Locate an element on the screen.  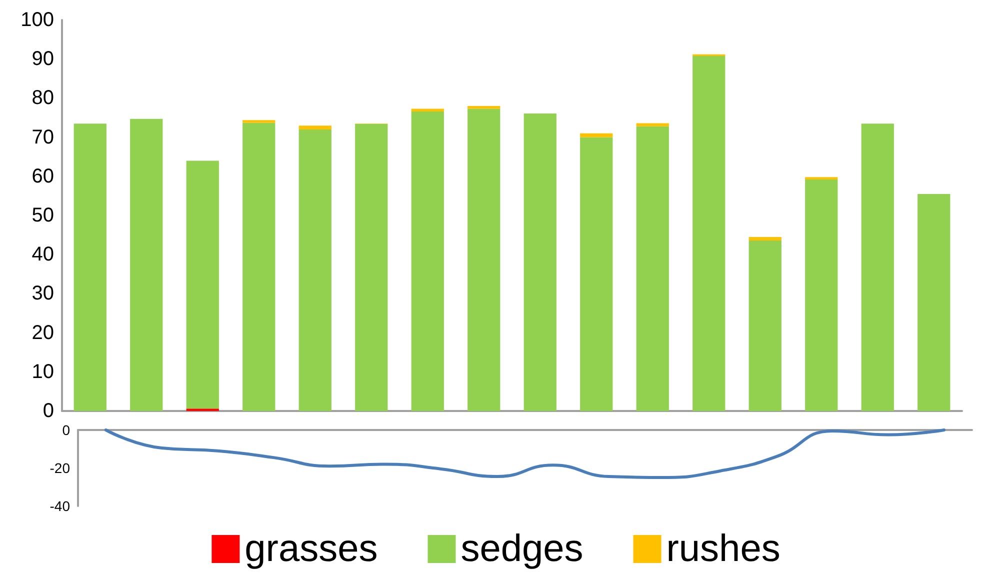
y-tick-label: -20 is located at coordinates (60, 468).